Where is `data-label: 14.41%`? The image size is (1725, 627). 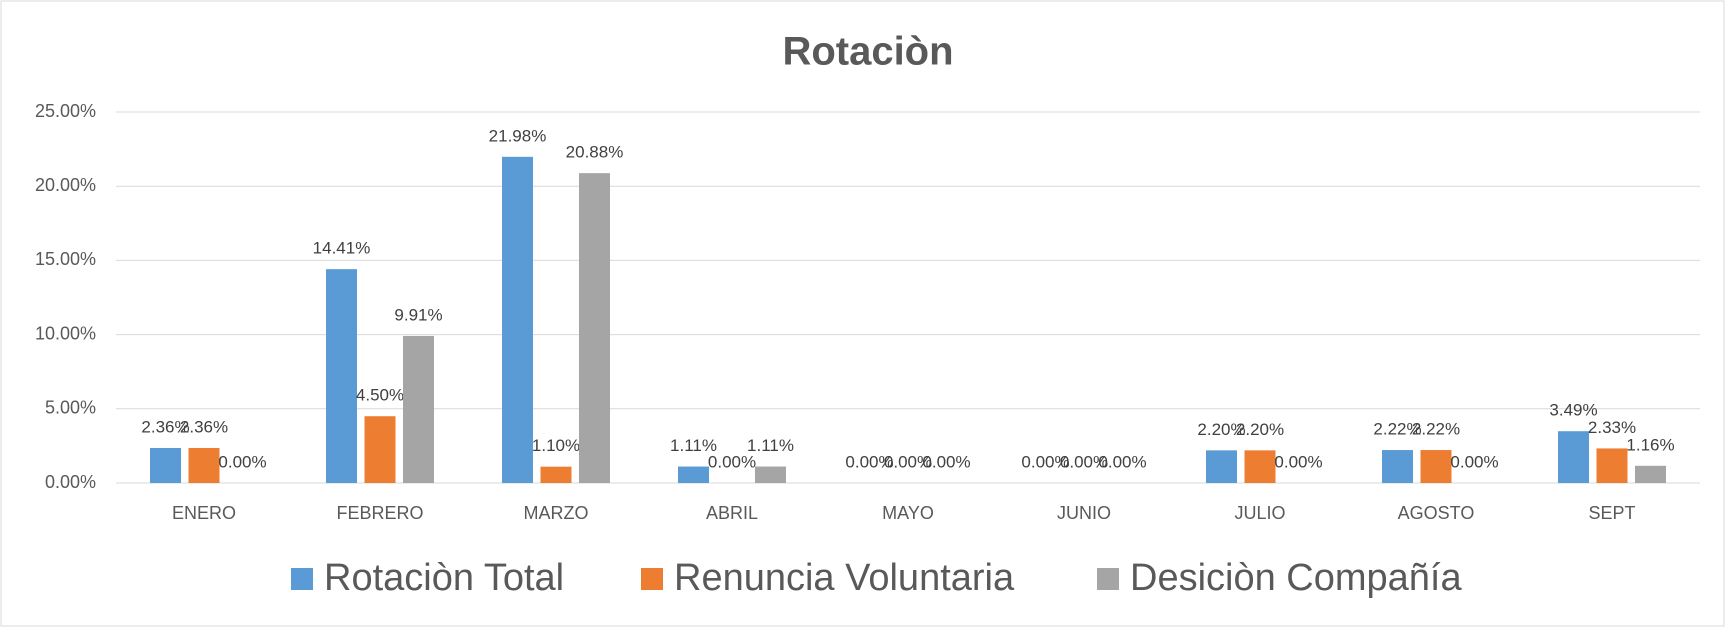 data-label: 14.41% is located at coordinates (342, 248).